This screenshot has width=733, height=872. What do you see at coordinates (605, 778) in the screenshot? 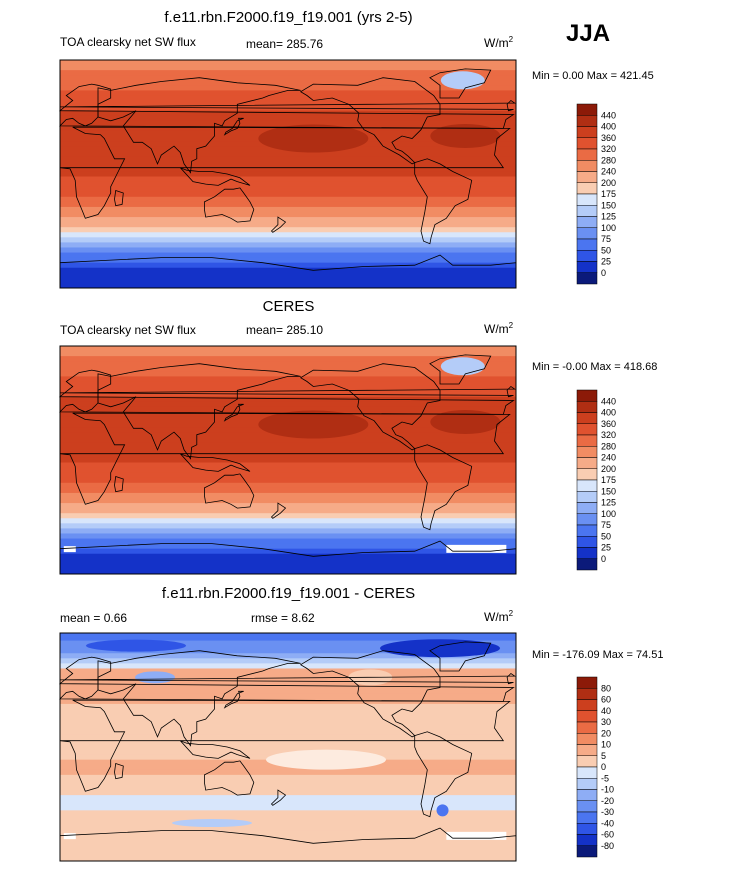
I see `colorbar-tick-label: -5` at bounding box center [605, 778].